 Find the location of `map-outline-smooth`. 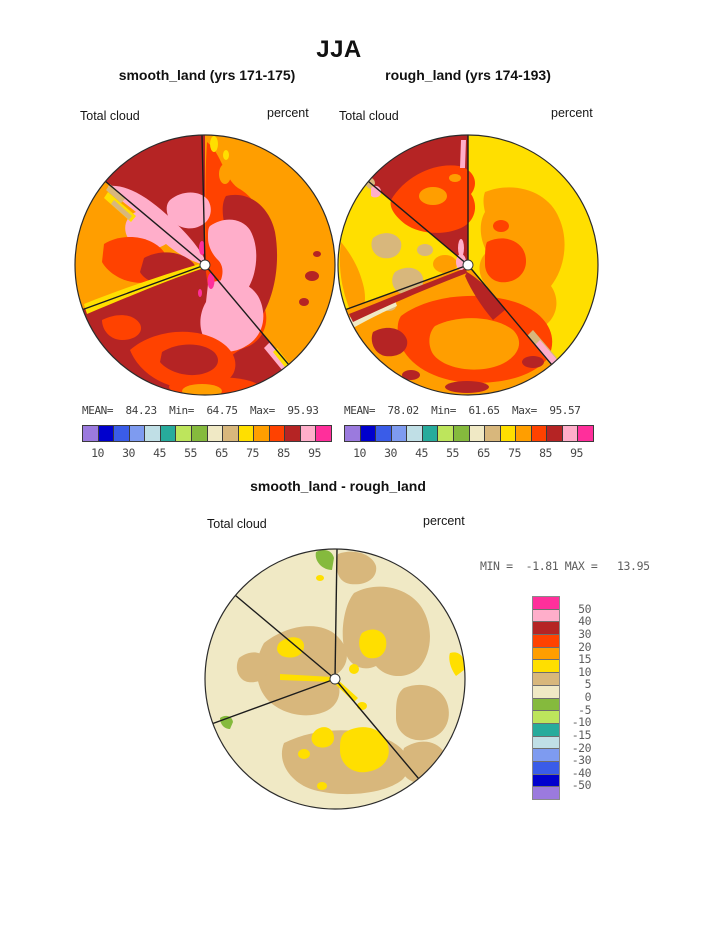

map-outline-smooth is located at coordinates (205, 265).